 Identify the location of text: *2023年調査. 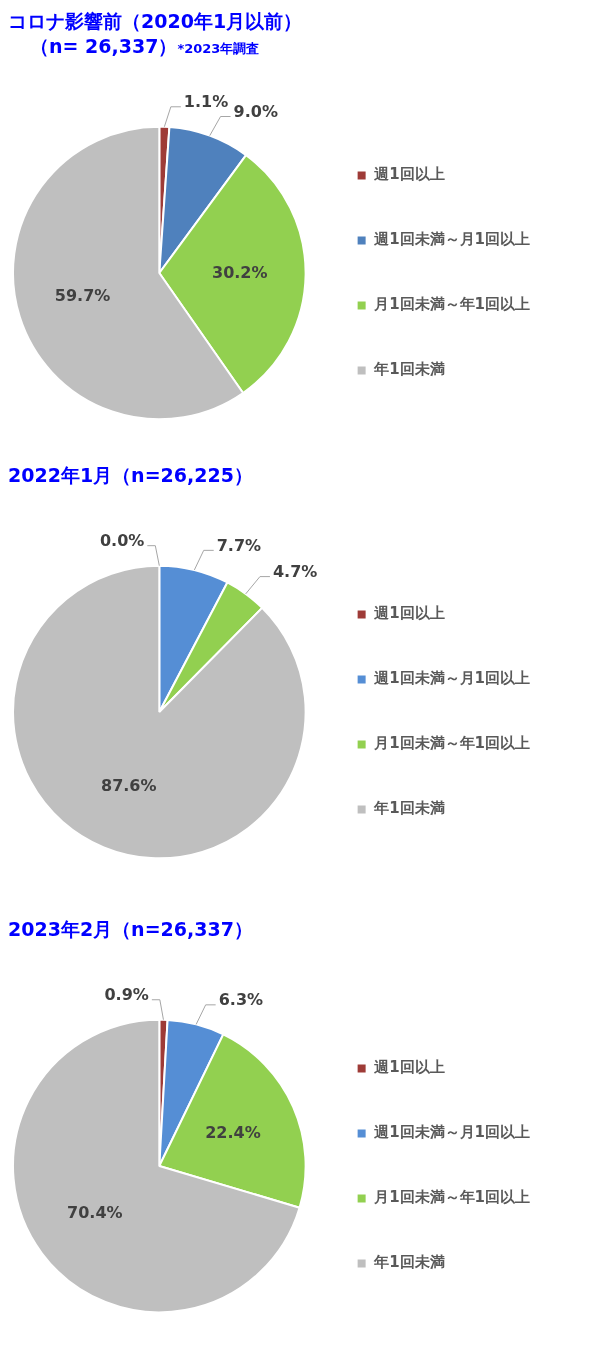
(218, 48).